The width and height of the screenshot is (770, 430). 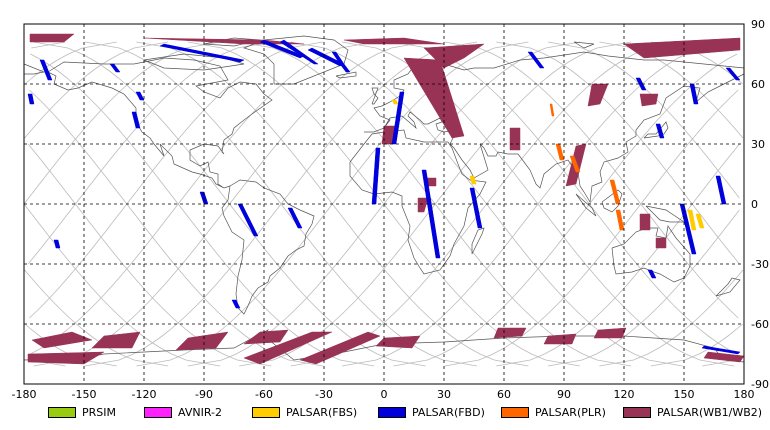 I want to click on legend-swatch-palsar-fbs, so click(x=266, y=412).